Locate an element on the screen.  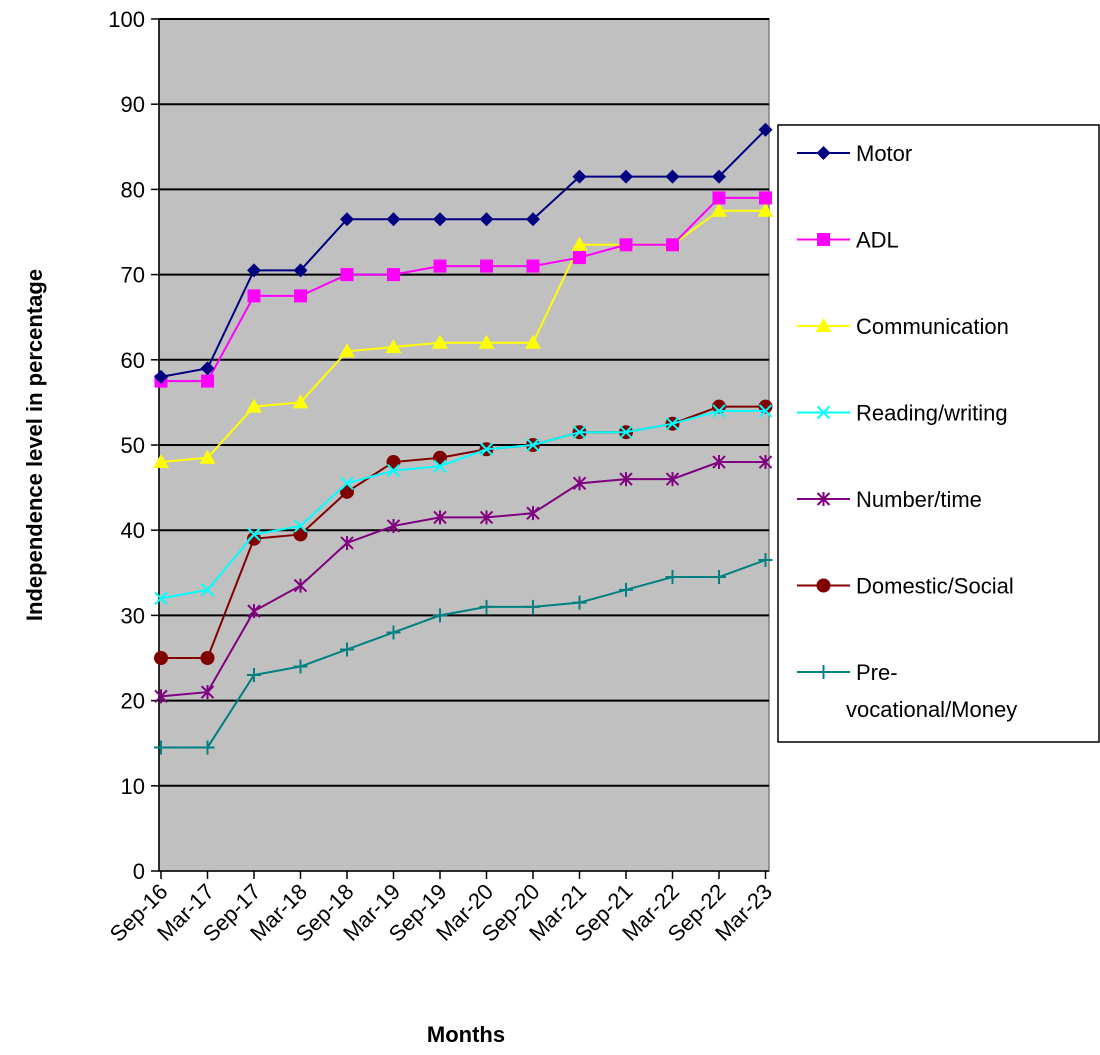
series-motor is located at coordinates (463, 253).